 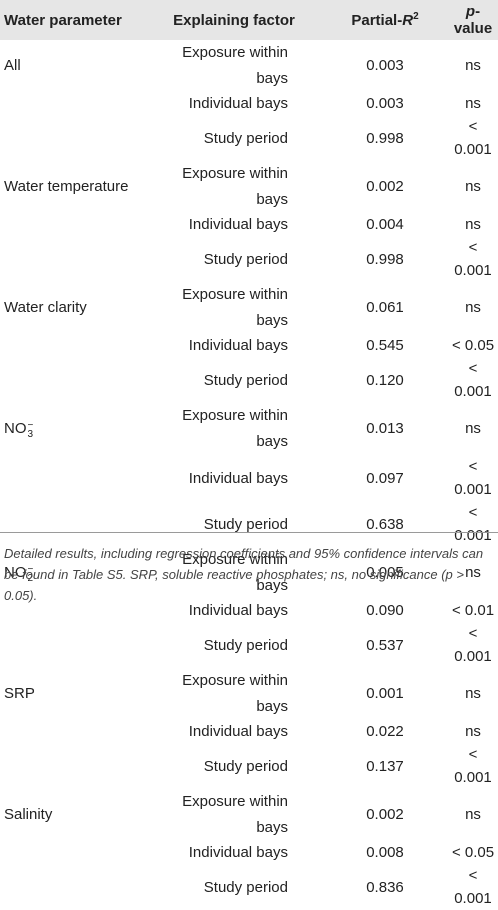 I want to click on header-p-var: p, so click(x=470, y=11).